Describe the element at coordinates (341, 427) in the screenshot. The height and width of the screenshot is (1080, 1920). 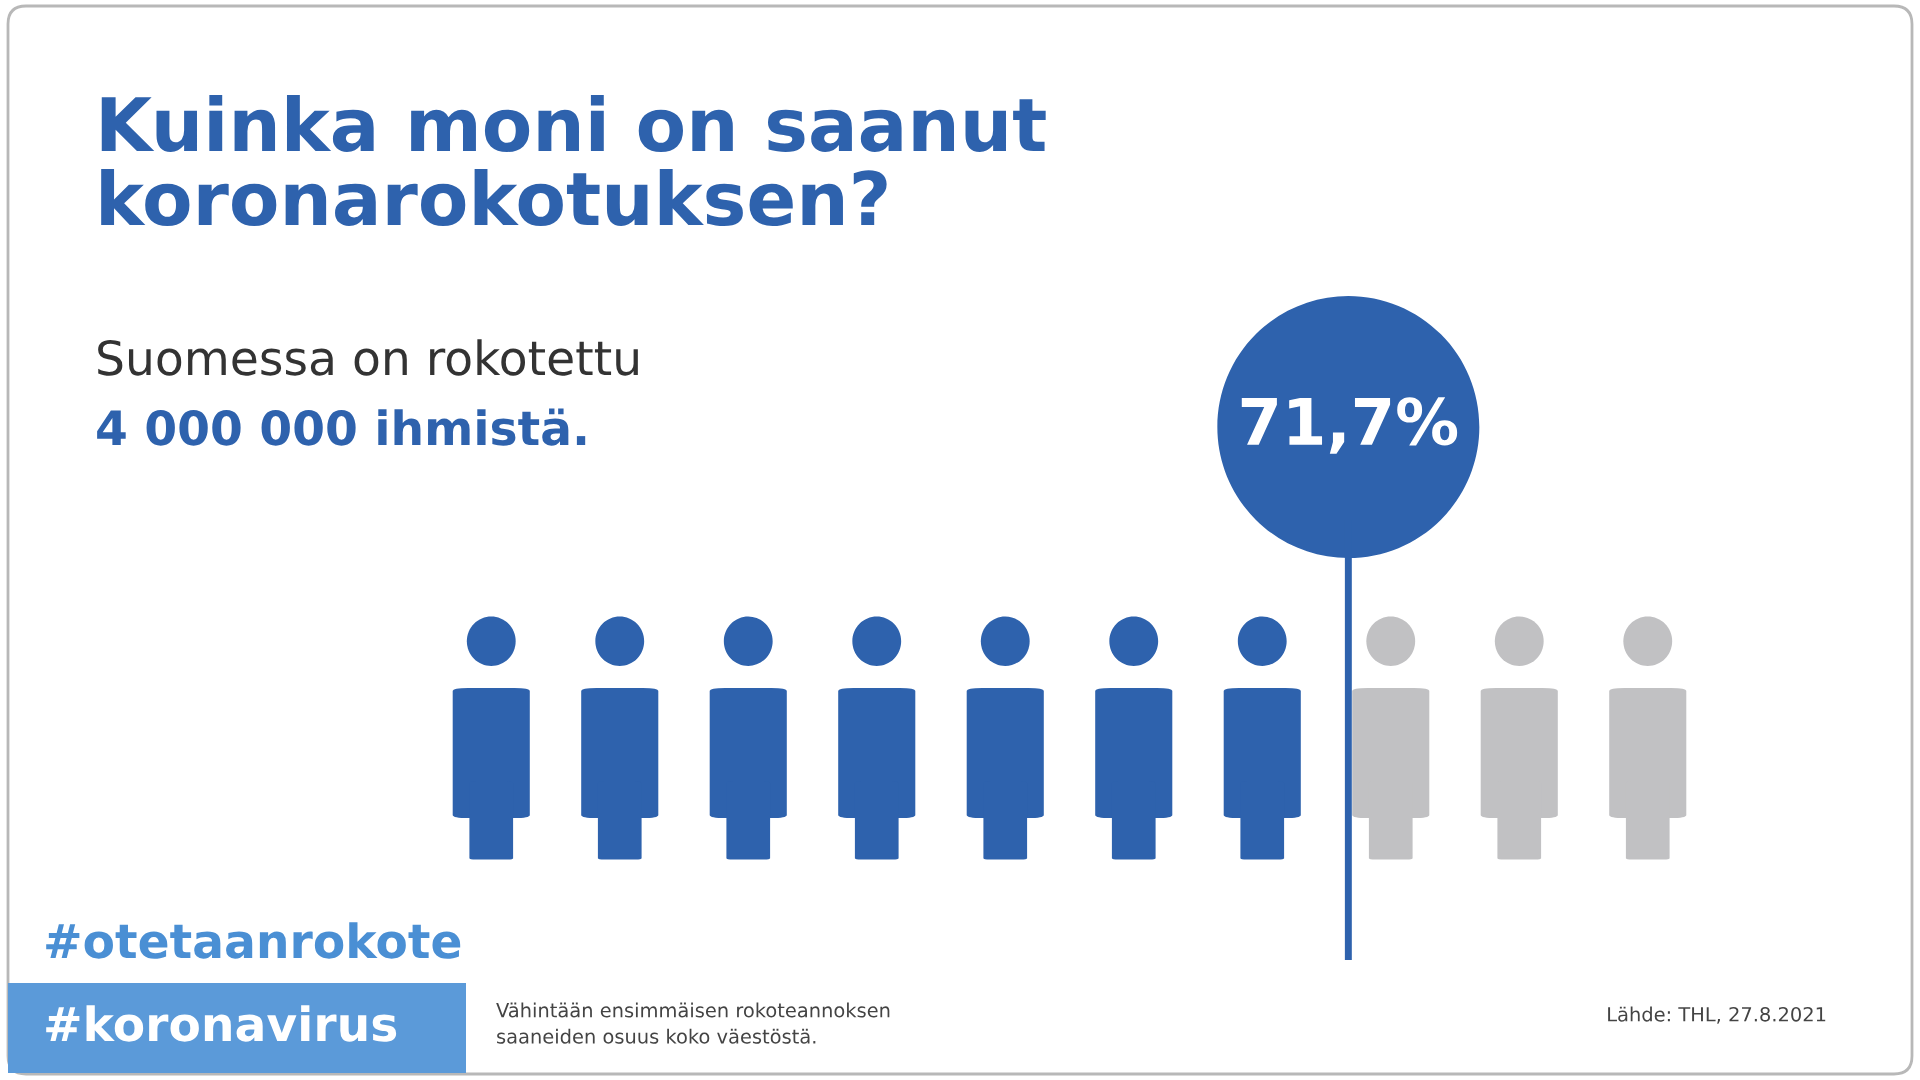
I see `text: 4 000 000 ihmistä.` at that location.